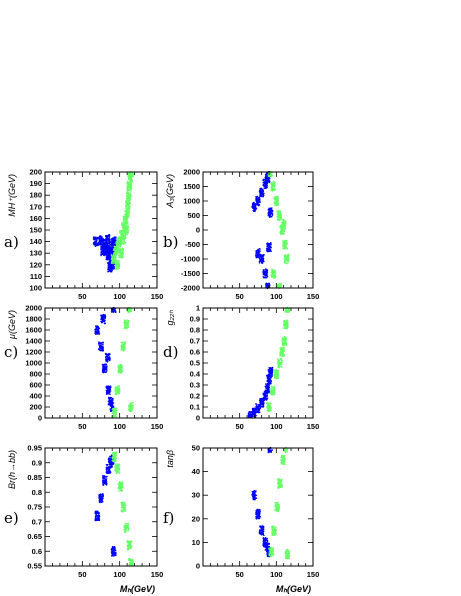 The width and height of the screenshot is (461, 596). Describe the element at coordinates (35, 241) in the screenshot. I see `y-tick-label: 140` at that location.